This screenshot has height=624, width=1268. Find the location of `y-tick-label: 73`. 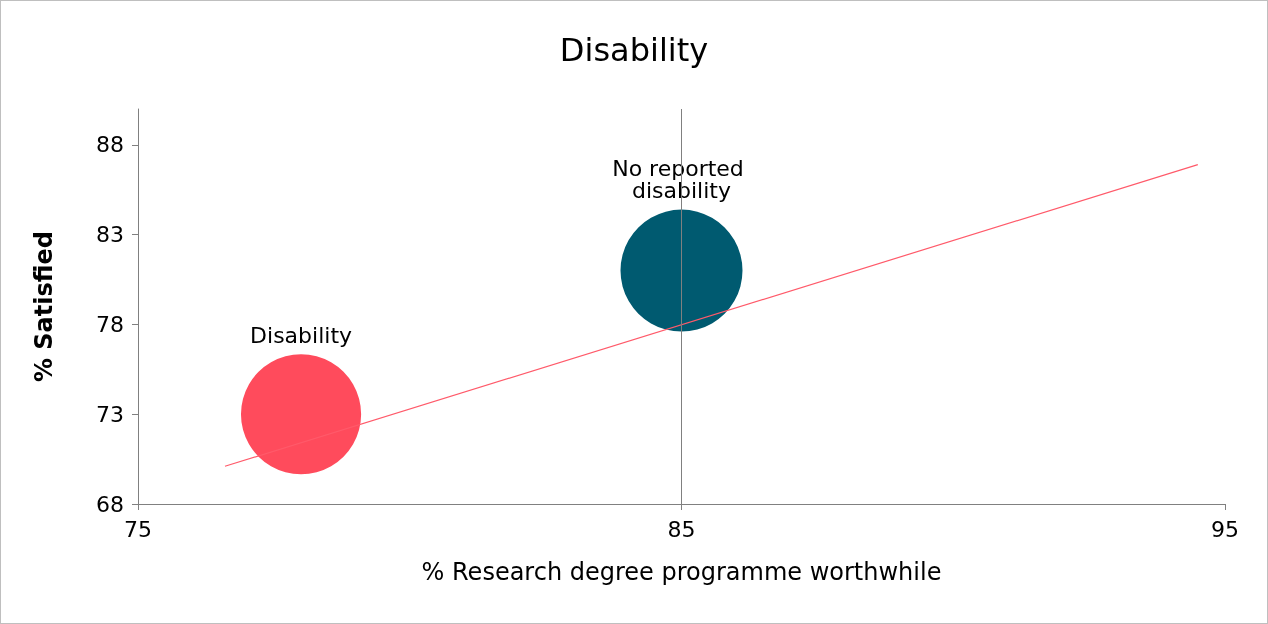

y-tick-label: 73 is located at coordinates (110, 414).